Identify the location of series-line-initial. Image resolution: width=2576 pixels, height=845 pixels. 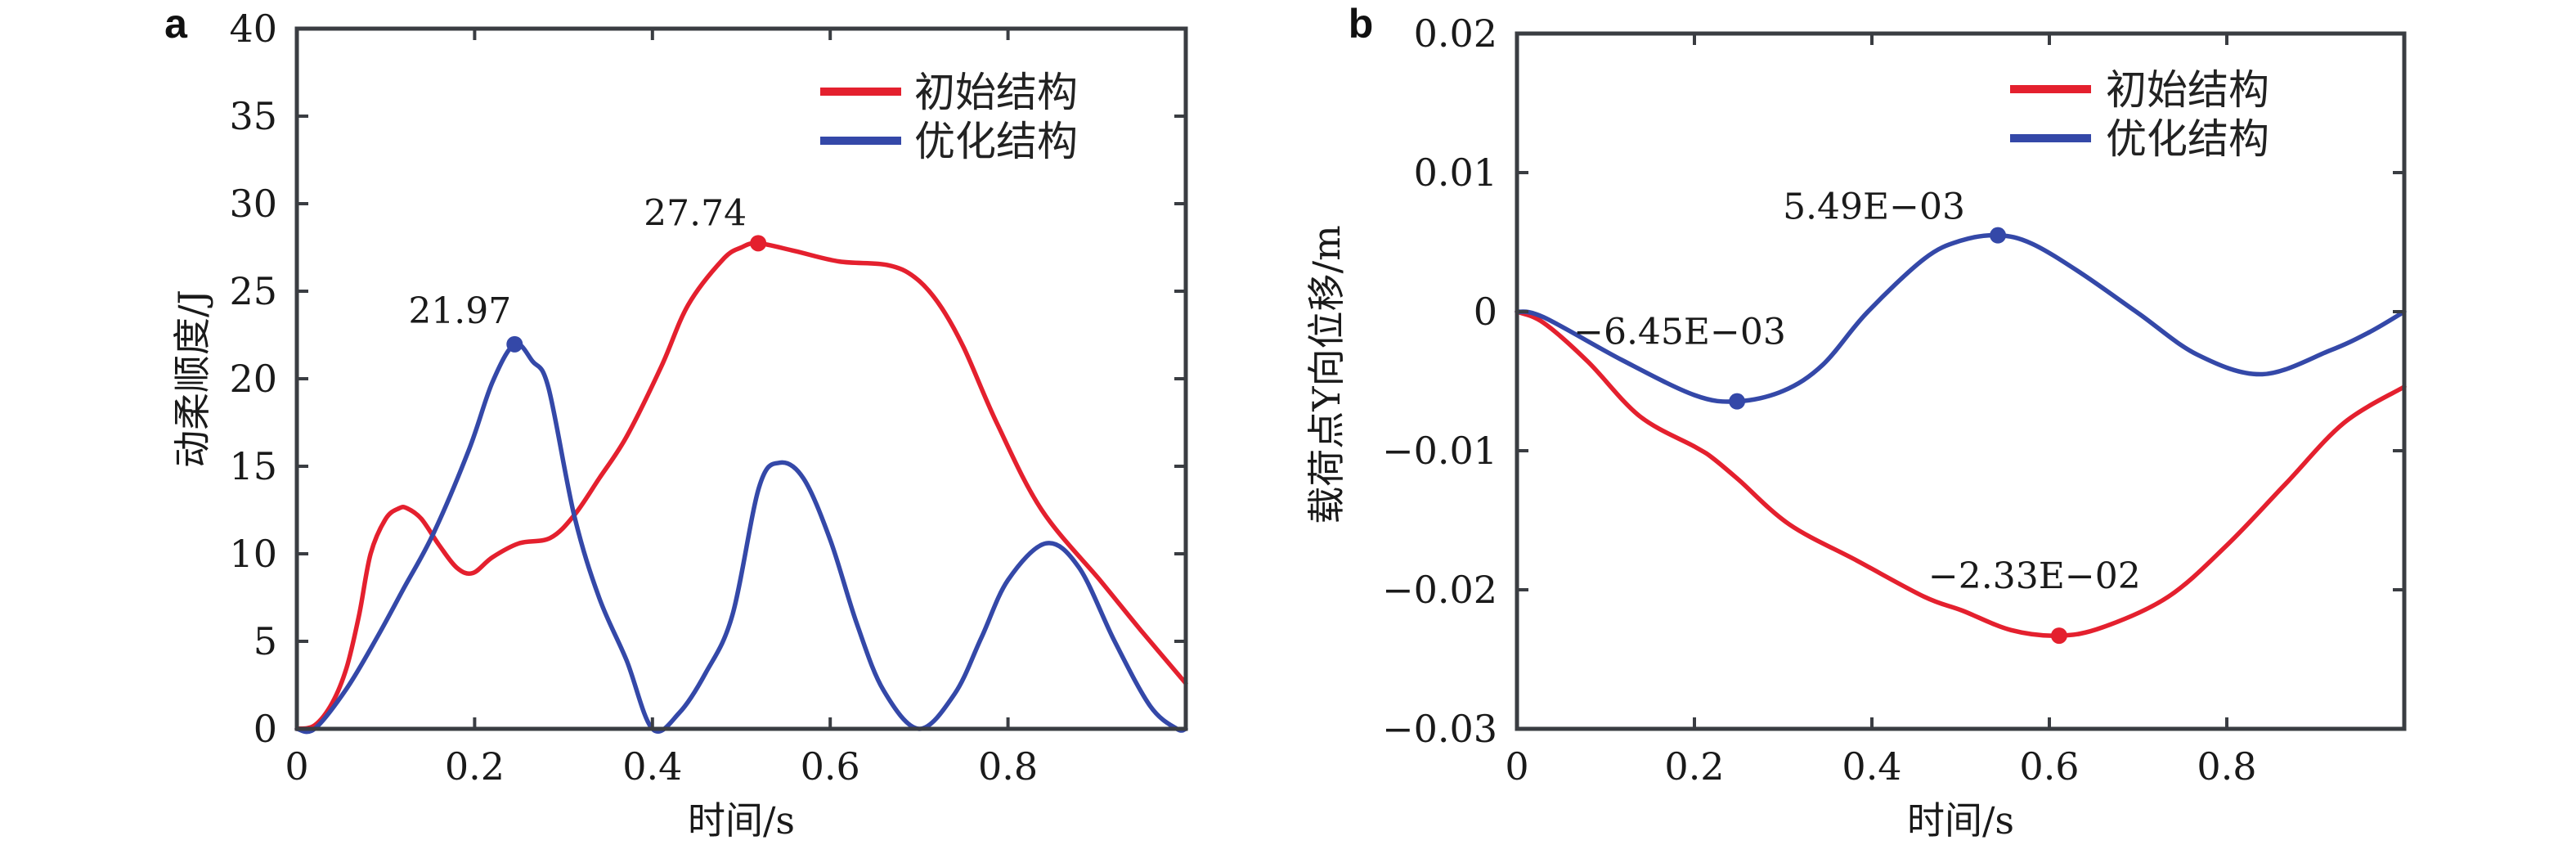
(1961, 473).